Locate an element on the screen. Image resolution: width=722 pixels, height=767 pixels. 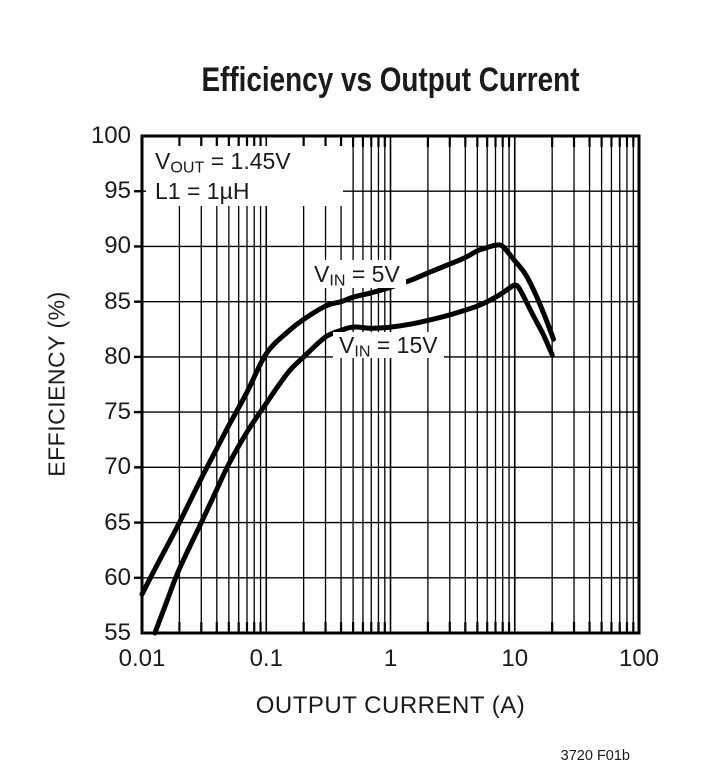
y-tick-label: 75 is located at coordinates (117, 412).